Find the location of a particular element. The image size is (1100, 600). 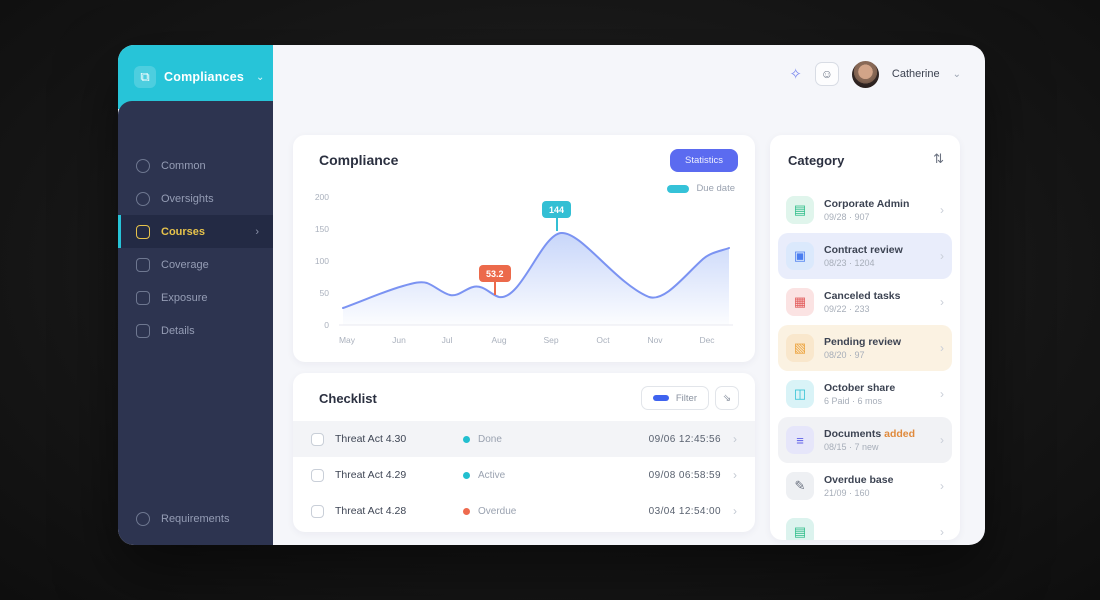

row-value: 03/04 12:54:00 is located at coordinates (684, 511).